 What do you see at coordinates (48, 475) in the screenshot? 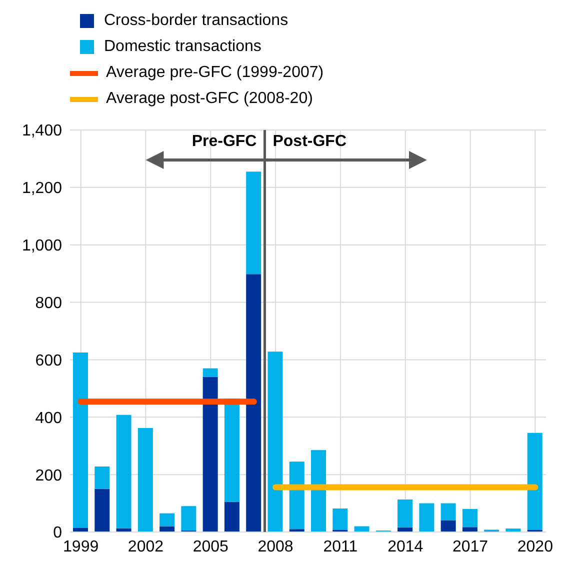
I see `y-tick-label: 200` at bounding box center [48, 475].